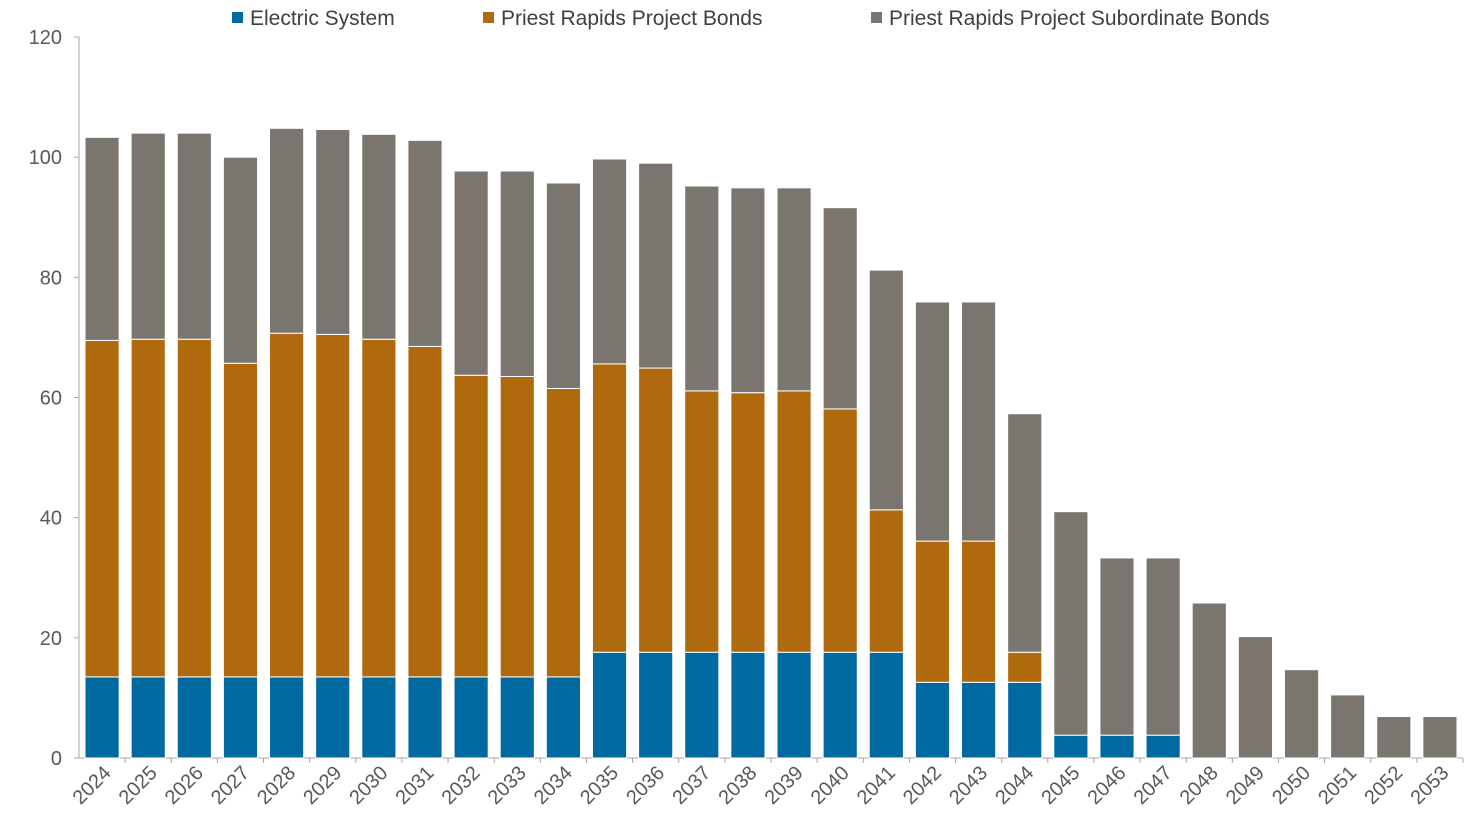 The width and height of the screenshot is (1473, 828). What do you see at coordinates (461, 785) in the screenshot?
I see `x-tick-label: 2032` at bounding box center [461, 785].